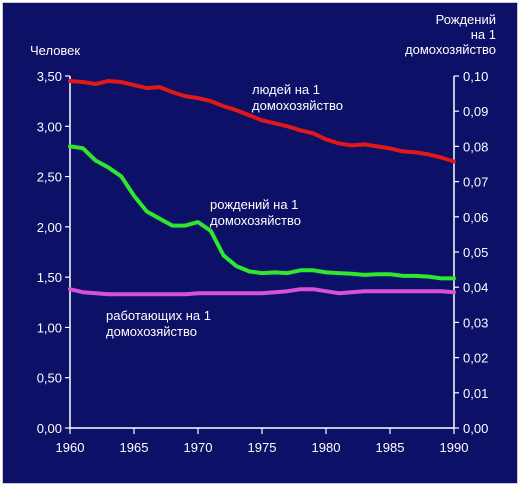  I want to click on y-right-tick-label: 0,01, so click(475, 393).